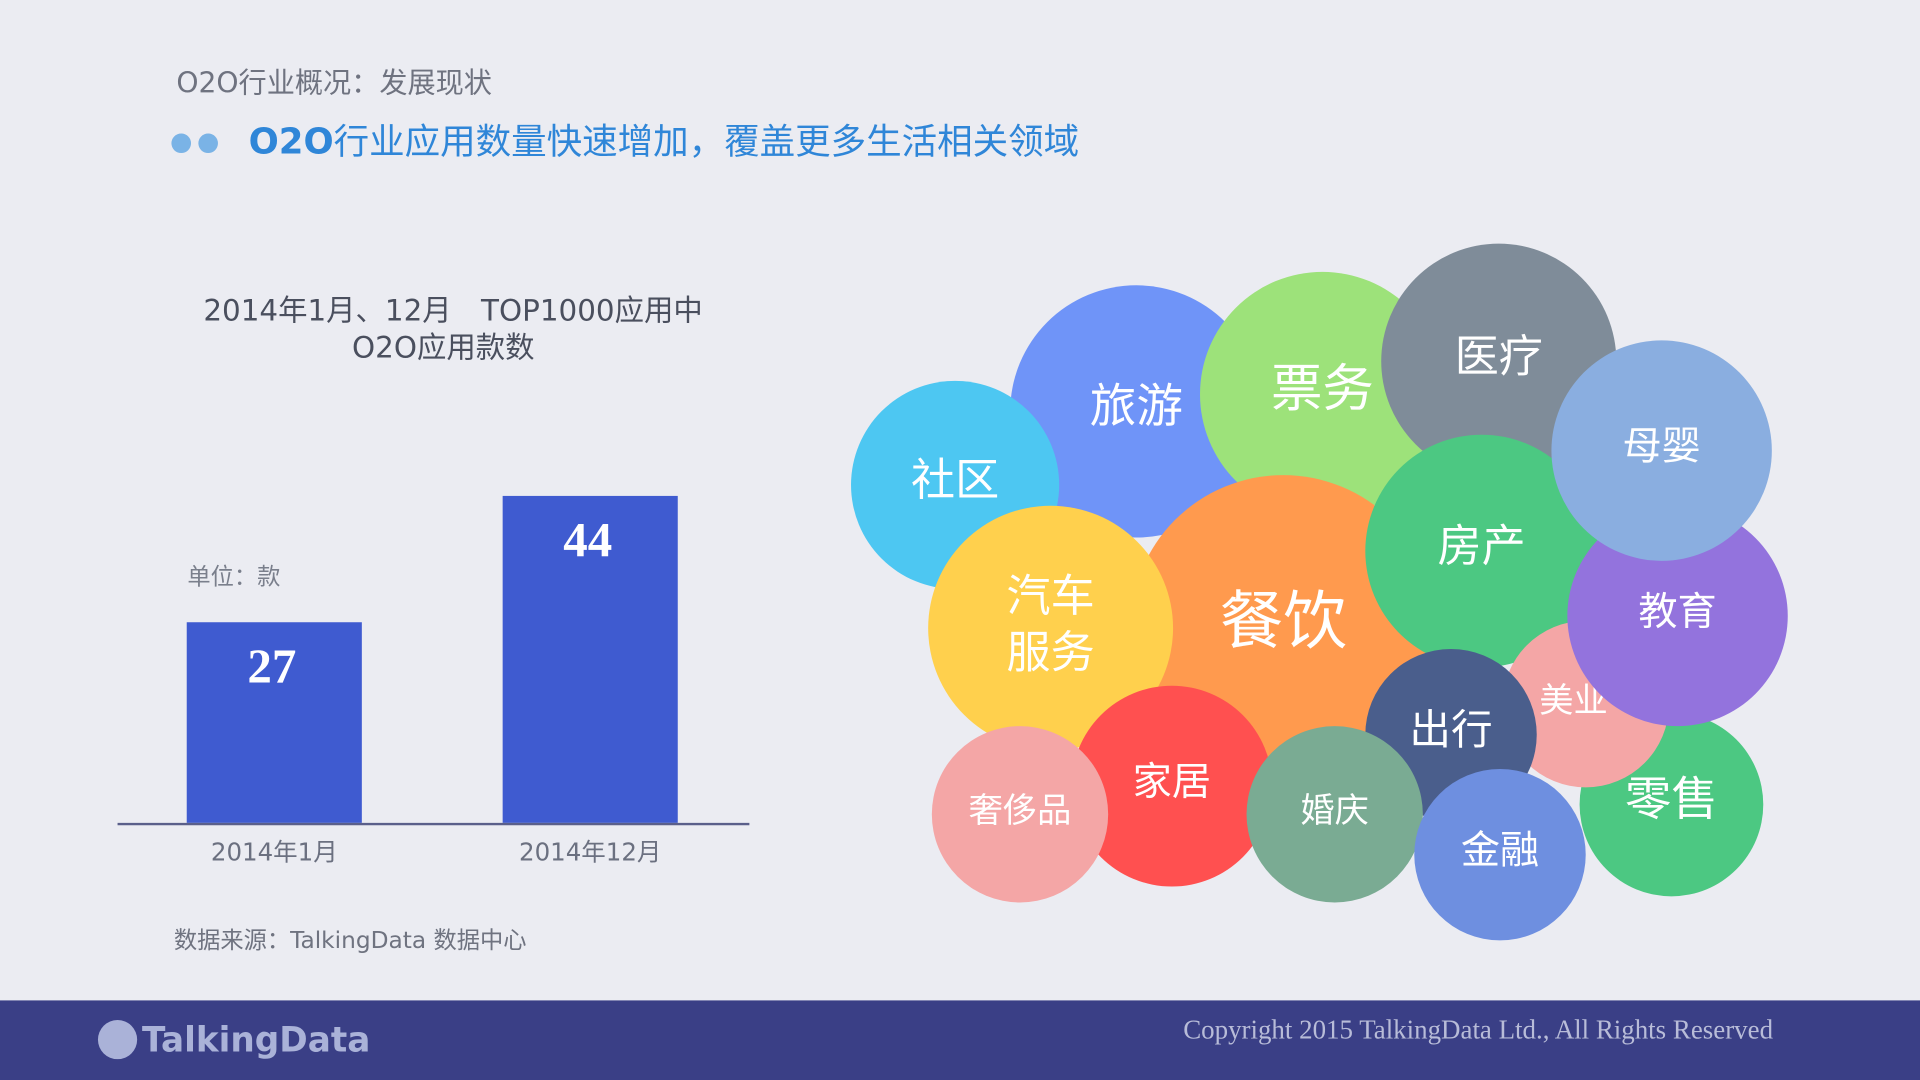 This screenshot has height=1080, width=1920. Describe the element at coordinates (452, 311) in the screenshot. I see `chart-title: 2014年1月、12月 TOP1000应用中` at that location.